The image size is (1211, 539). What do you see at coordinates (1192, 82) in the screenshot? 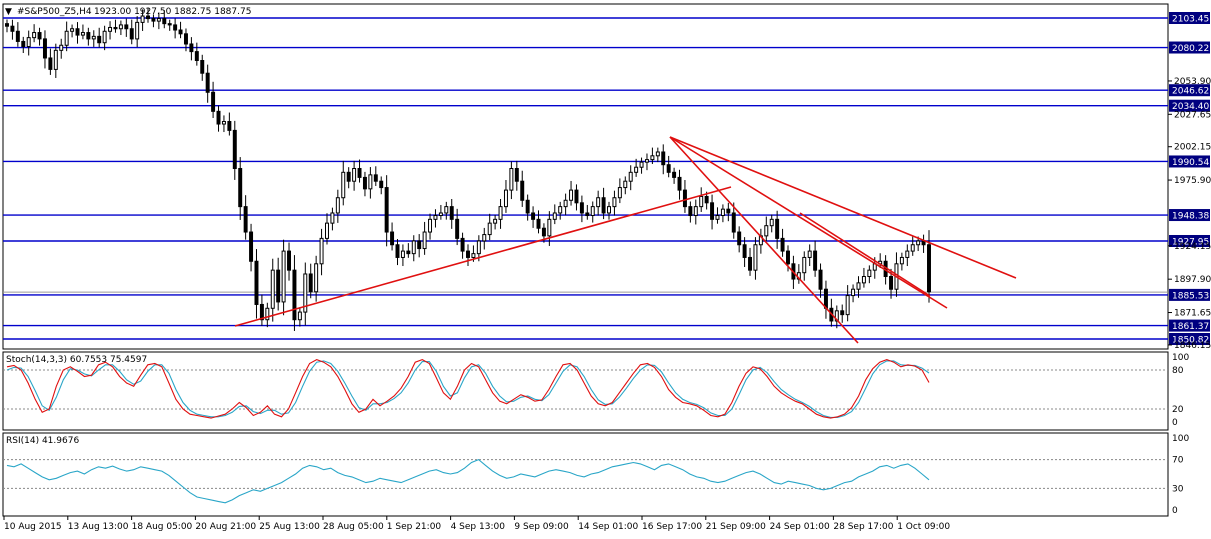
I see `price-axis-label: 2053.90` at bounding box center [1192, 82].